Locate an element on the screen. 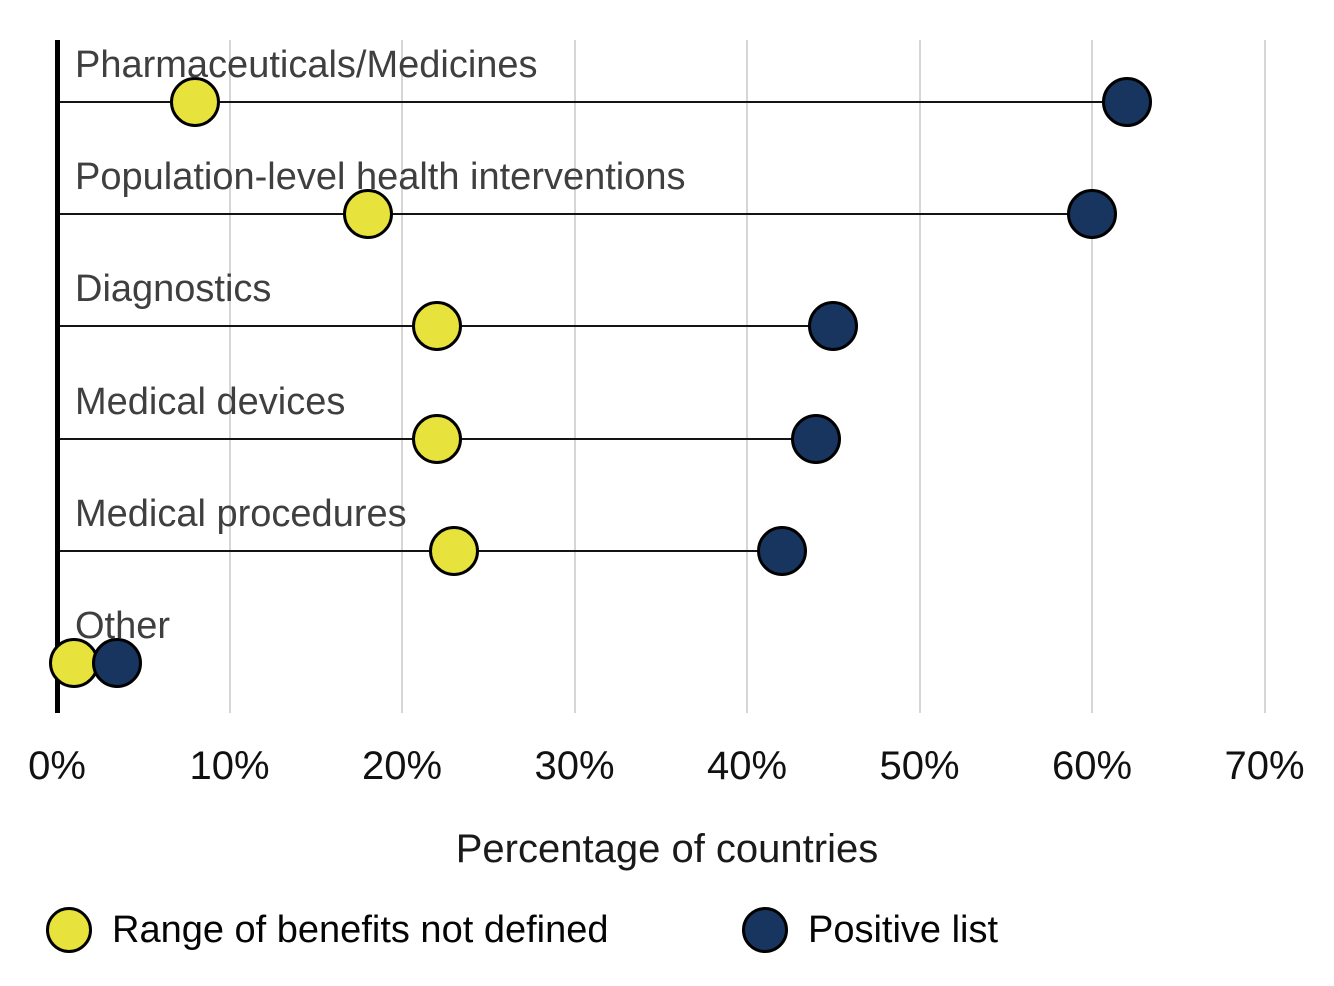 The width and height of the screenshot is (1334, 986). category-label: Medical devices is located at coordinates (210, 401).